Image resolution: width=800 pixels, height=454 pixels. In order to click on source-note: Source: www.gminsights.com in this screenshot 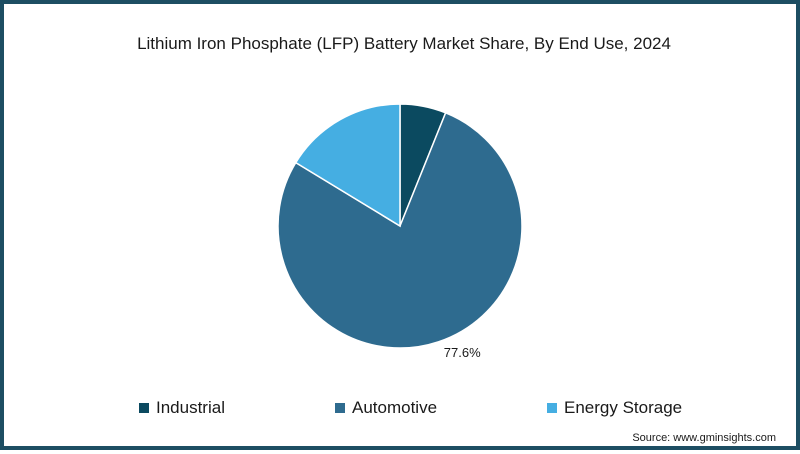, I will do `click(704, 438)`.